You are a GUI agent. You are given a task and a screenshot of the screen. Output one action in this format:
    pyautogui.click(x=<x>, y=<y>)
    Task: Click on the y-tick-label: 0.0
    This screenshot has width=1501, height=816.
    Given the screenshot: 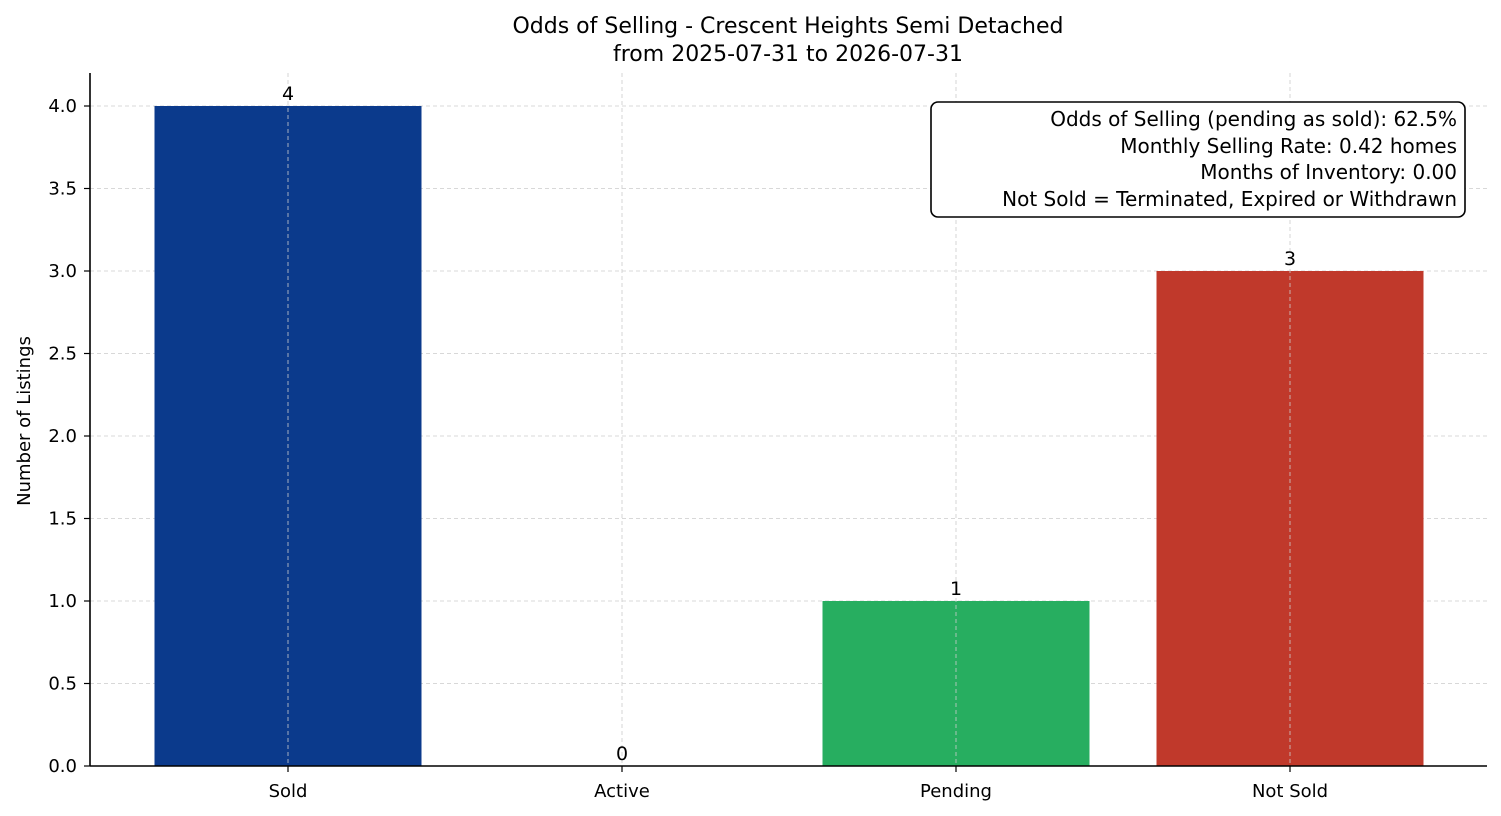 What is the action you would take?
    pyautogui.click(x=62, y=766)
    